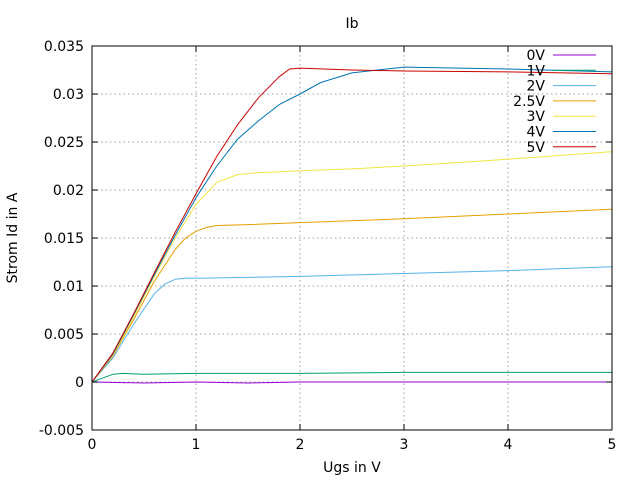  Describe the element at coordinates (529, 102) in the screenshot. I see `legend-label: 2.5V` at that location.